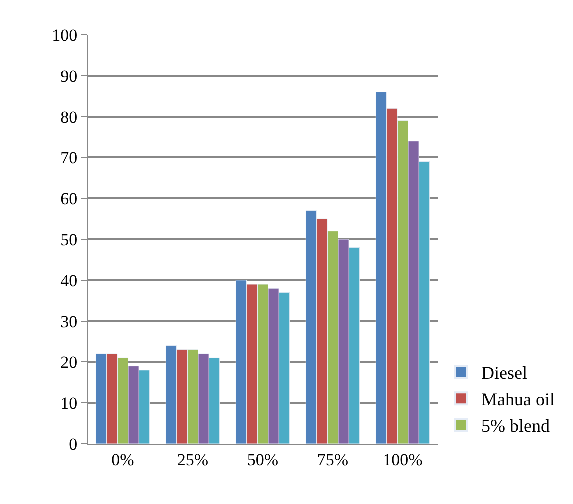  I want to click on legend-label: Diesel, so click(505, 373).